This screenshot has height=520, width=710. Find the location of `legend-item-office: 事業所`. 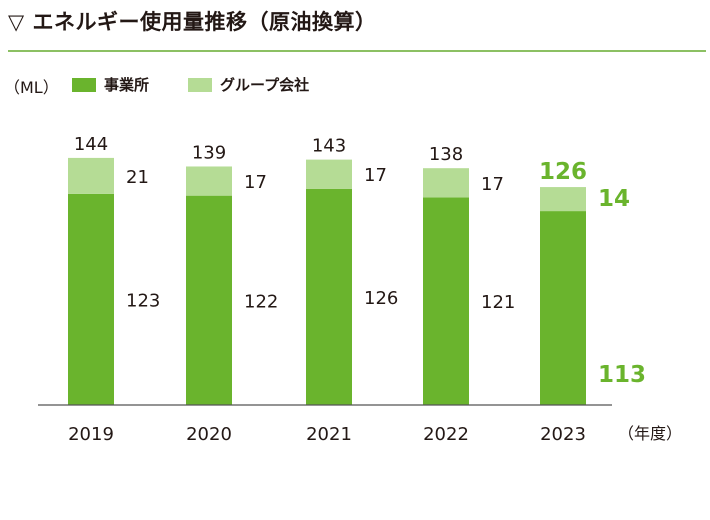

legend-item-office: 事業所 is located at coordinates (110, 84).